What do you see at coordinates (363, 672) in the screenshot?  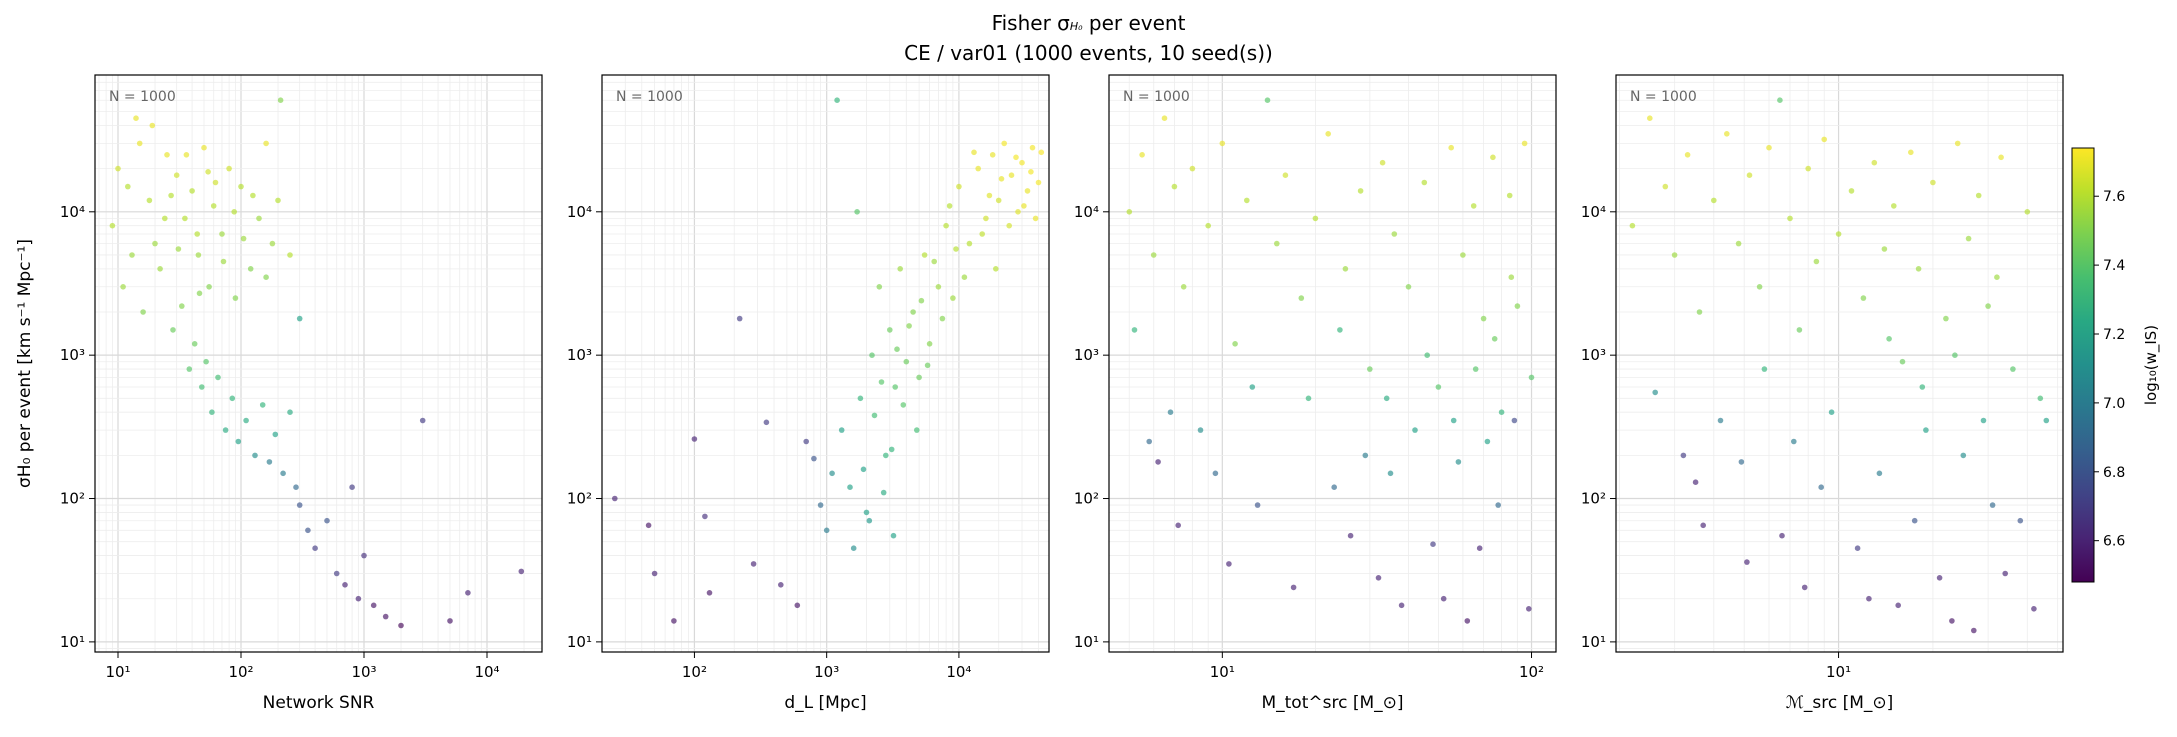 I see `x-tick-label: 10³` at bounding box center [363, 672].